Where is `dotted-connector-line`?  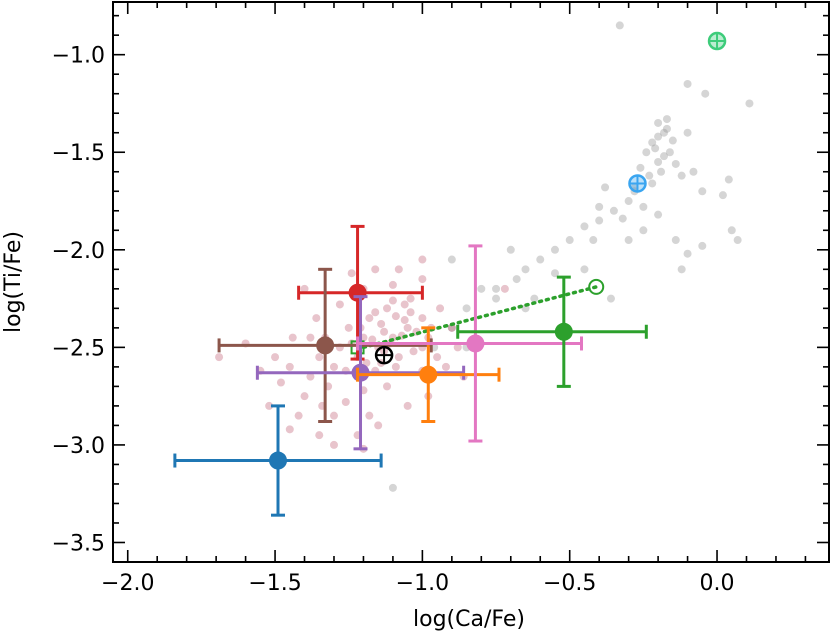
dotted-connector-line is located at coordinates (479, 317).